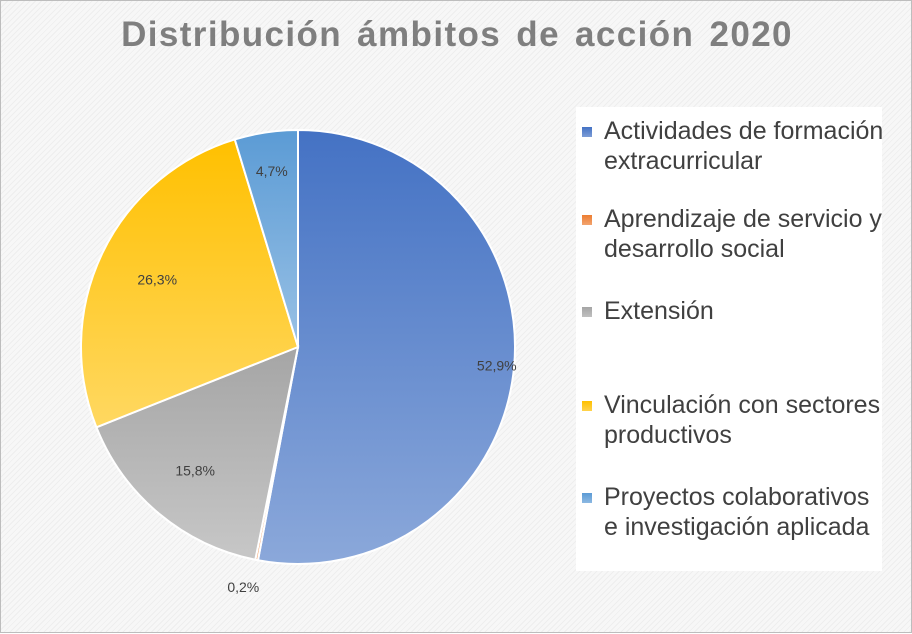 Image resolution: width=912 pixels, height=634 pixels. What do you see at coordinates (587, 312) in the screenshot?
I see `legend-marker-extension` at bounding box center [587, 312].